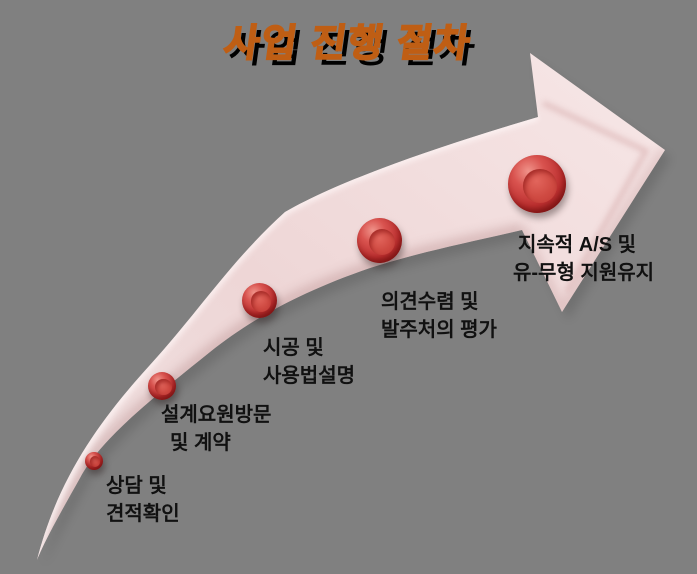  I want to click on stage-label-line: 시공 및, so click(293, 348).